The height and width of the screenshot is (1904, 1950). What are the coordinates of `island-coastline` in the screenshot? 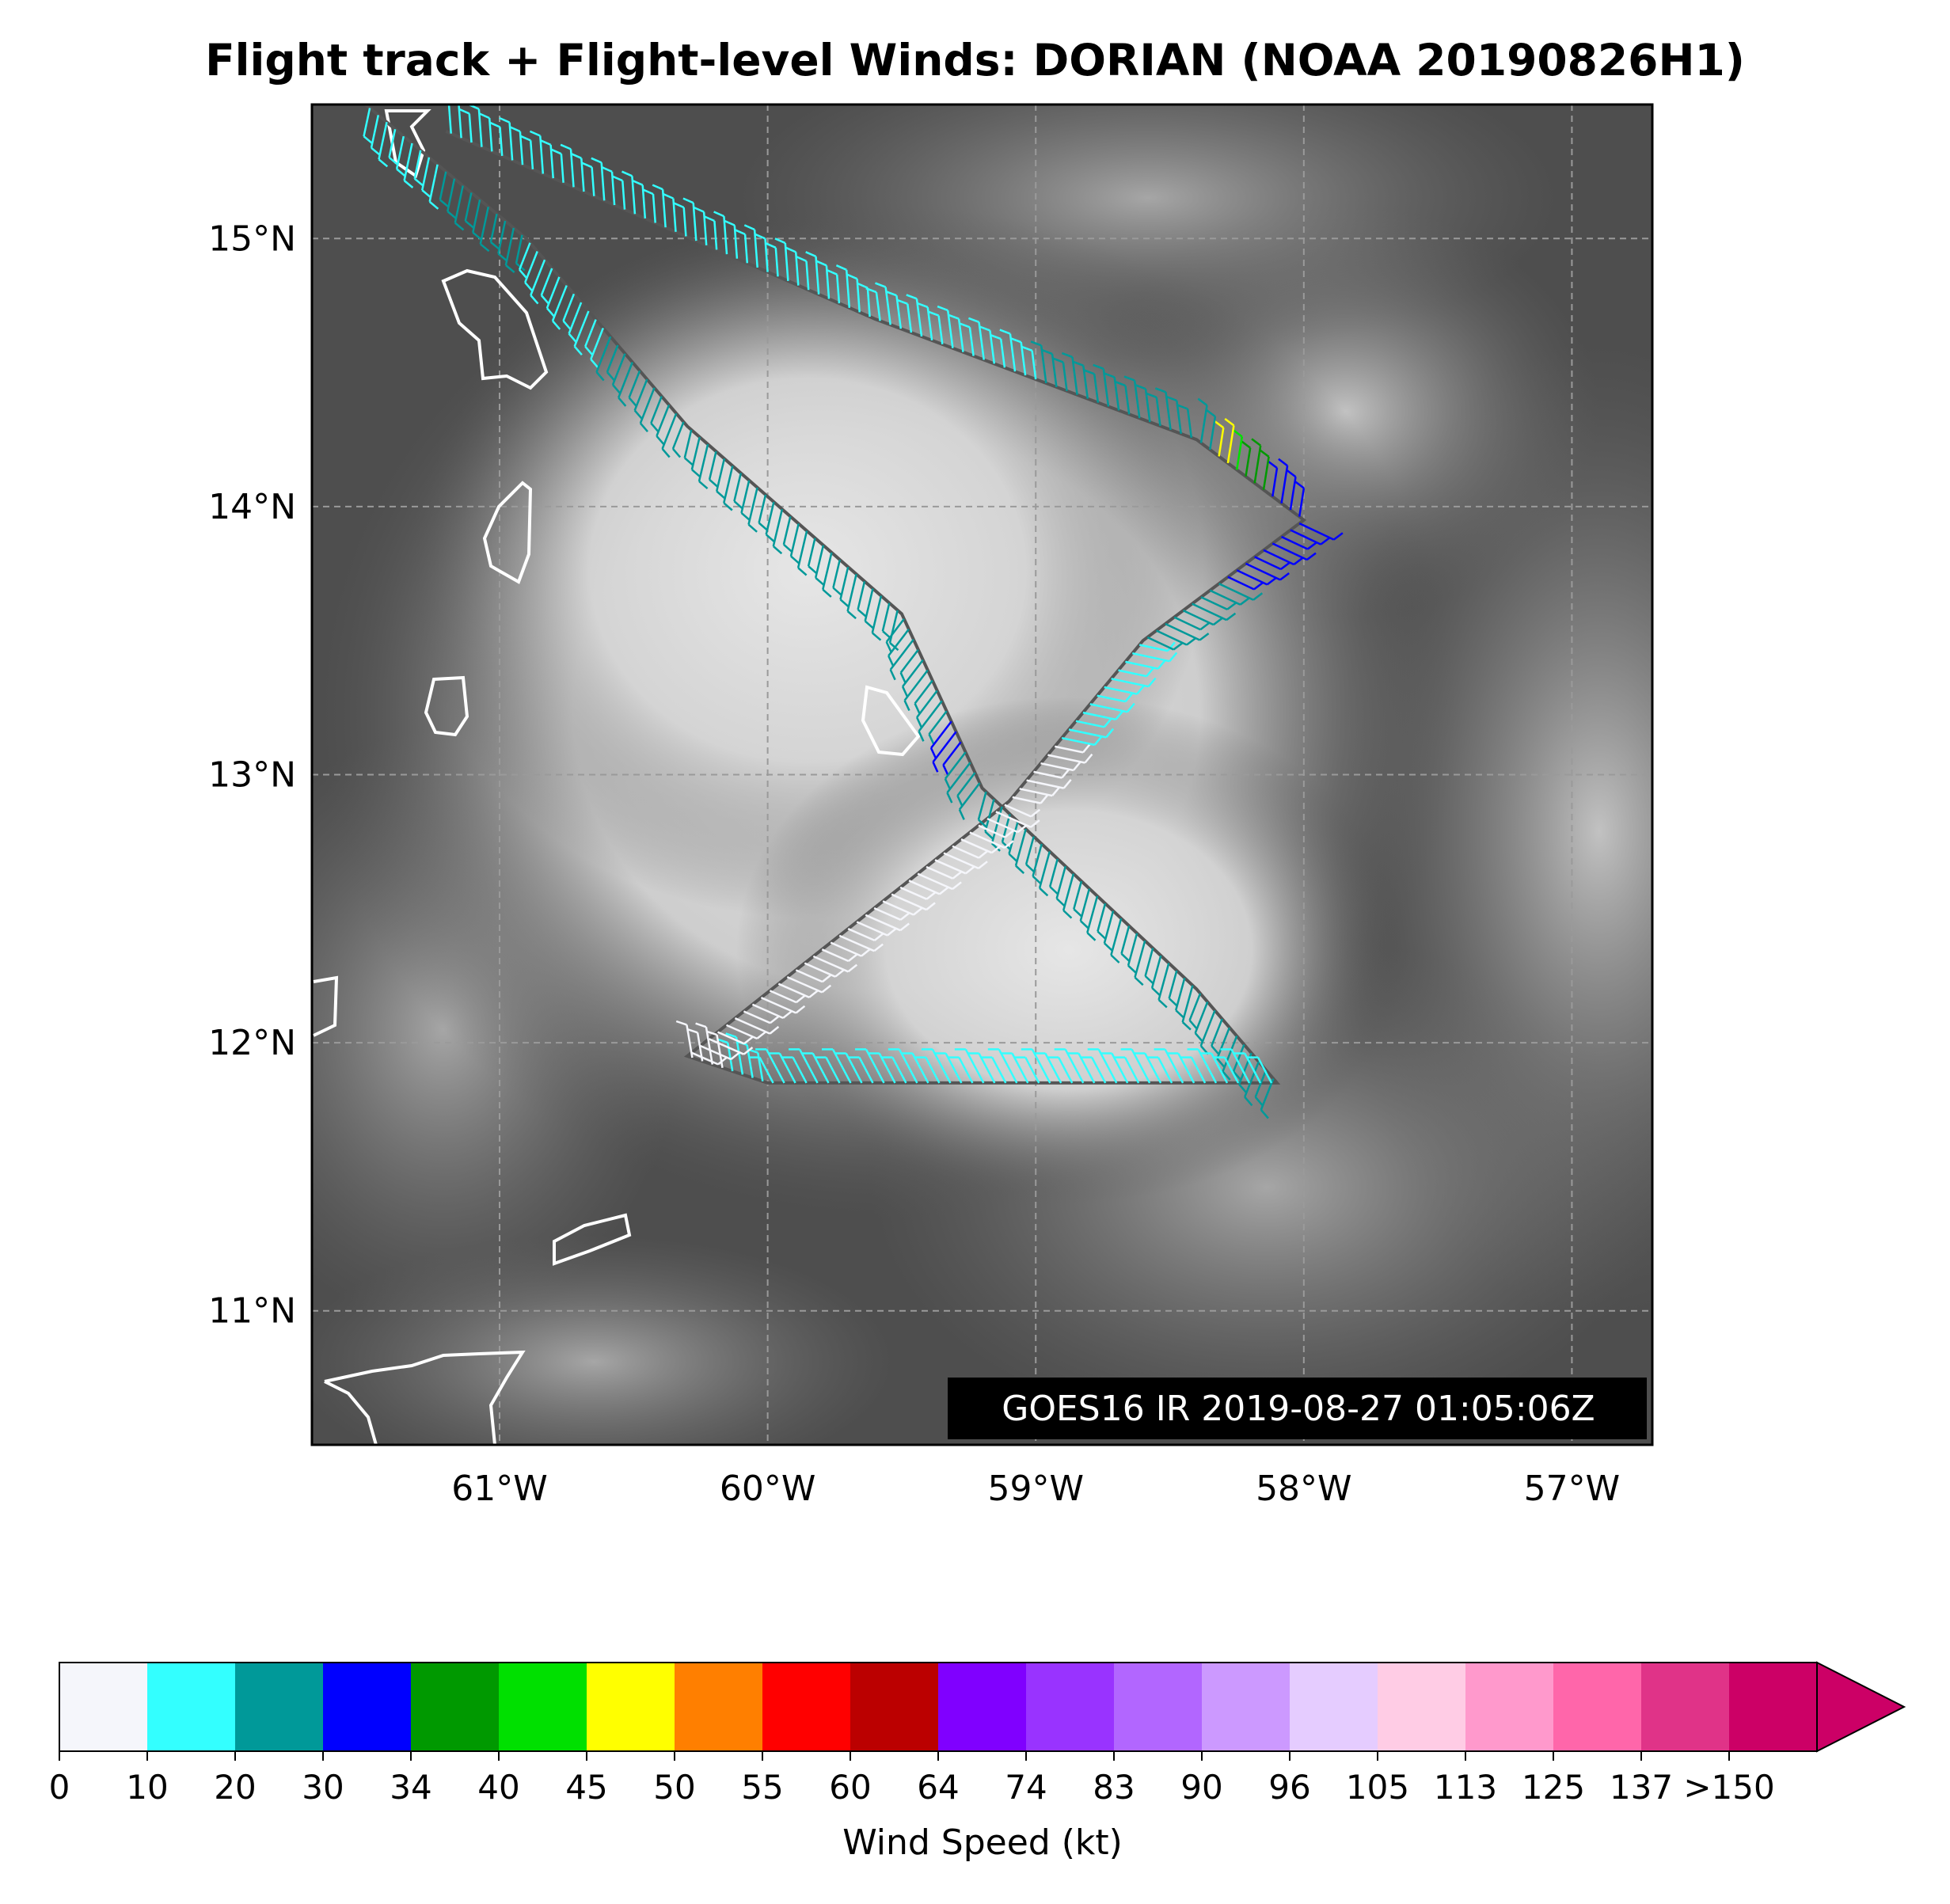 It's located at (507, 532).